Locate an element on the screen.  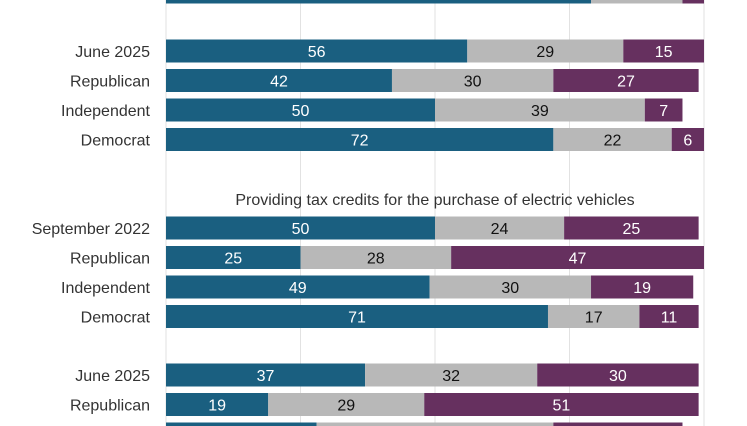
data-label: 7 is located at coordinates (663, 111).